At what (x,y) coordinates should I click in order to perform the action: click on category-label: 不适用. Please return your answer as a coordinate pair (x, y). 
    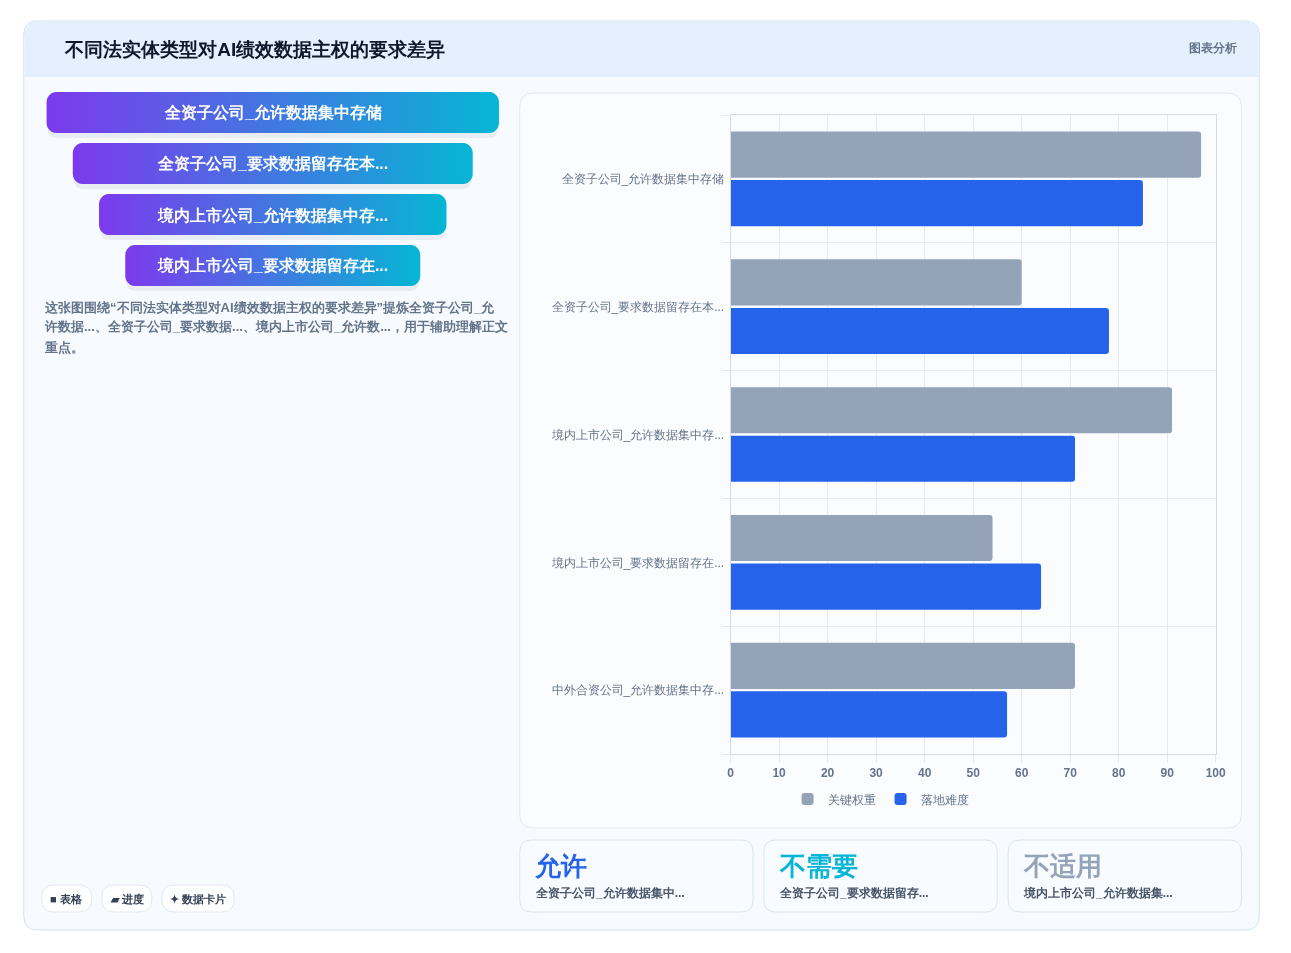
    Looking at the image, I should click on (1062, 866).